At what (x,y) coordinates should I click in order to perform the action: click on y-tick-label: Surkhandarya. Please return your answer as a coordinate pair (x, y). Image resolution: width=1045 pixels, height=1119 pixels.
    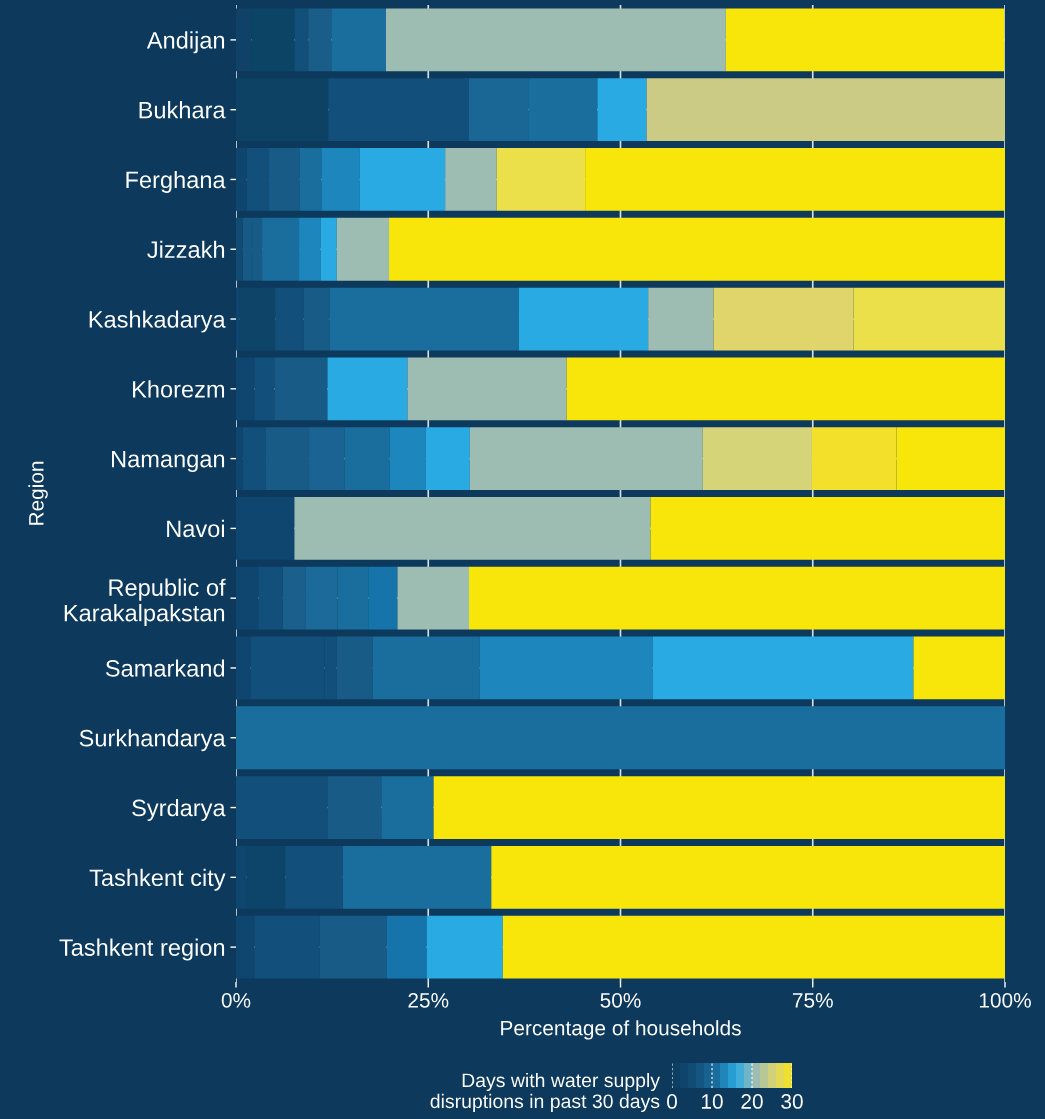
    Looking at the image, I should click on (152, 740).